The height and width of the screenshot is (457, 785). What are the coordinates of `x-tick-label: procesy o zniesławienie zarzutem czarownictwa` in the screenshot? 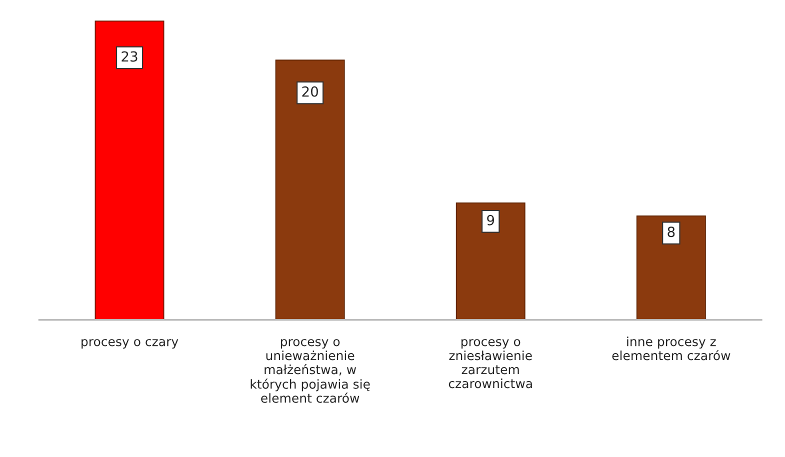 It's located at (490, 363).